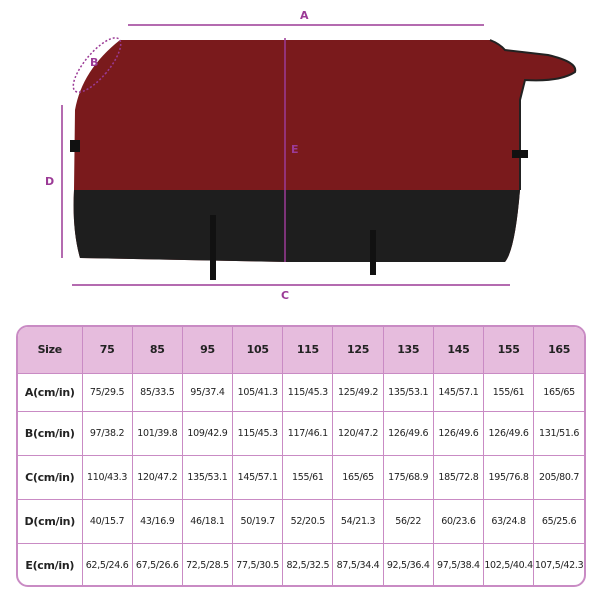  I want to click on table-cell: 117/46.1, so click(308, 433).